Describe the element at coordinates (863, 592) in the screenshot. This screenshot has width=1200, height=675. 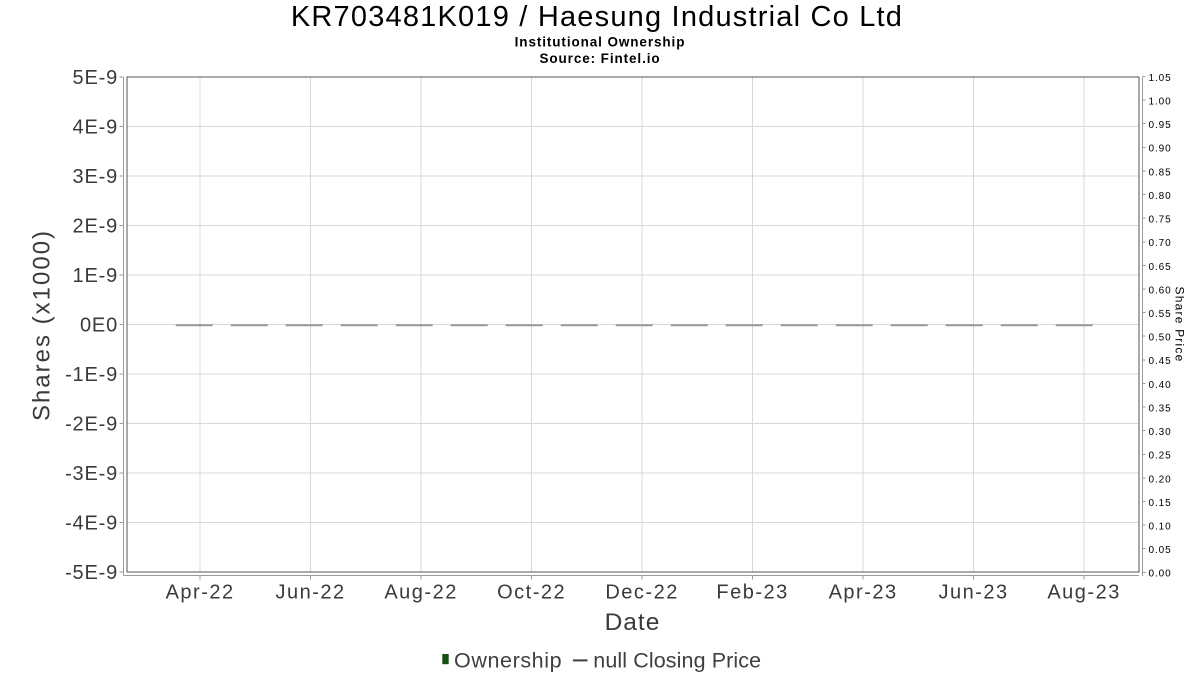
I see `svg-text: Apr-23` at that location.